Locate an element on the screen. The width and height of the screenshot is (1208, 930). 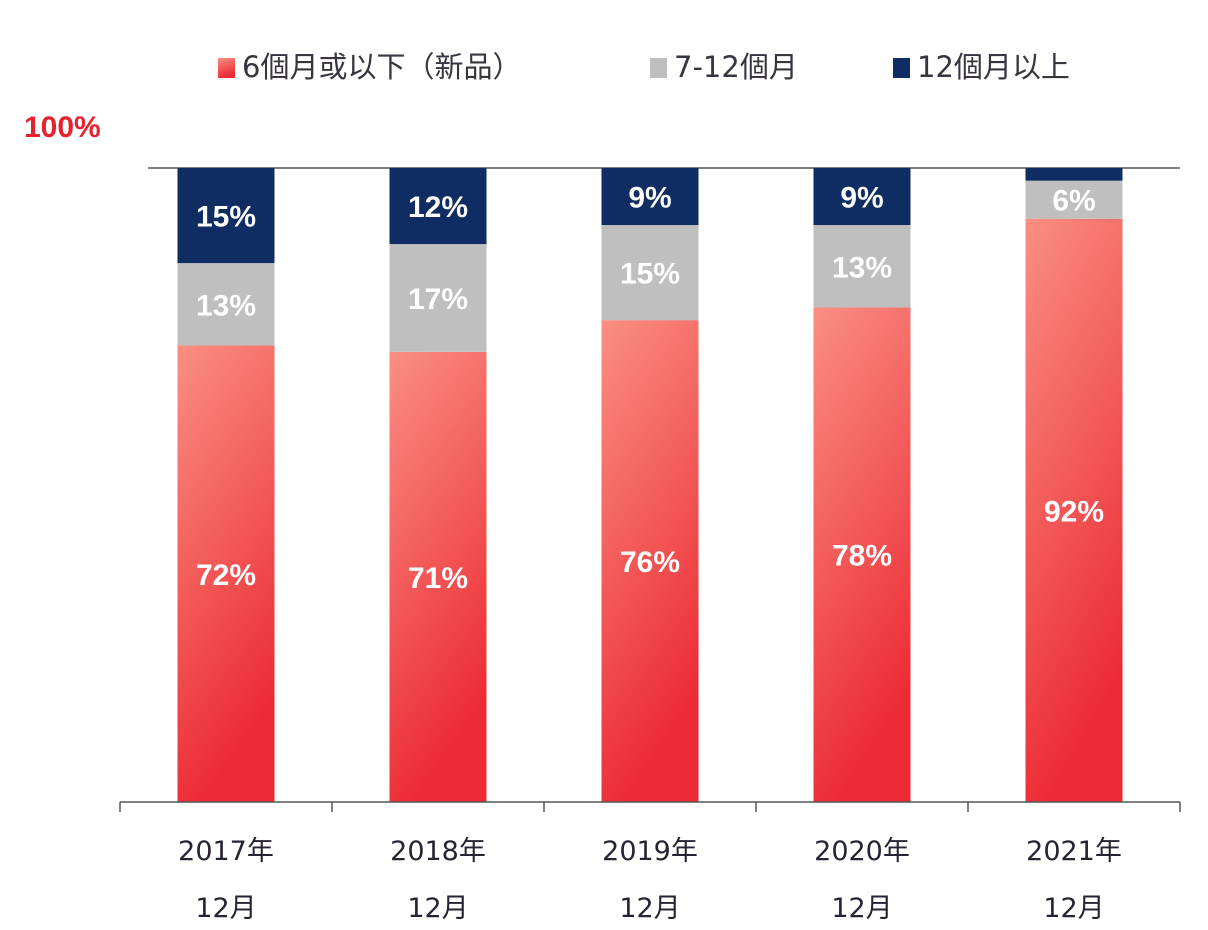
legend-label-7-12: 7-12個月 is located at coordinates (736, 67).